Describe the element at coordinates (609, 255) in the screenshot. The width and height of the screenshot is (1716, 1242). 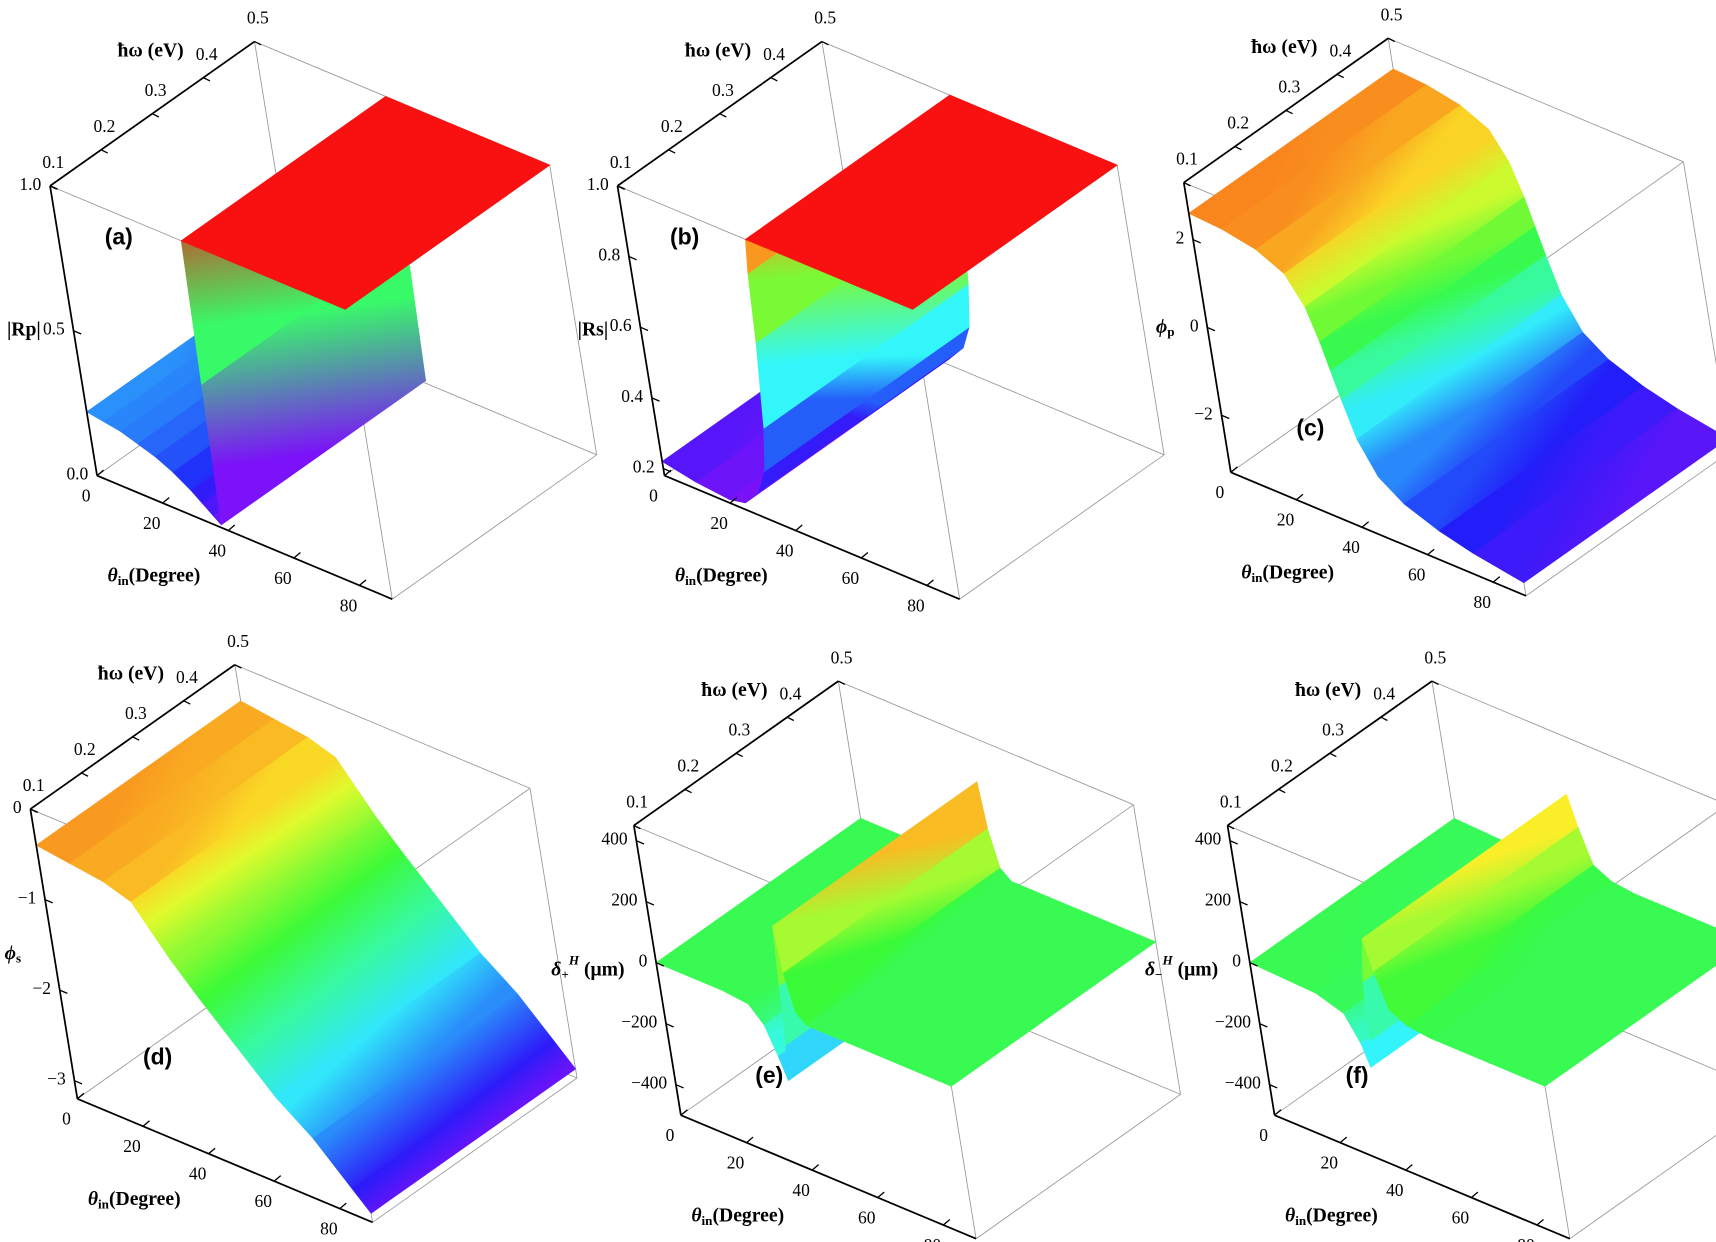
I see `z-tick-label: 0.8` at that location.